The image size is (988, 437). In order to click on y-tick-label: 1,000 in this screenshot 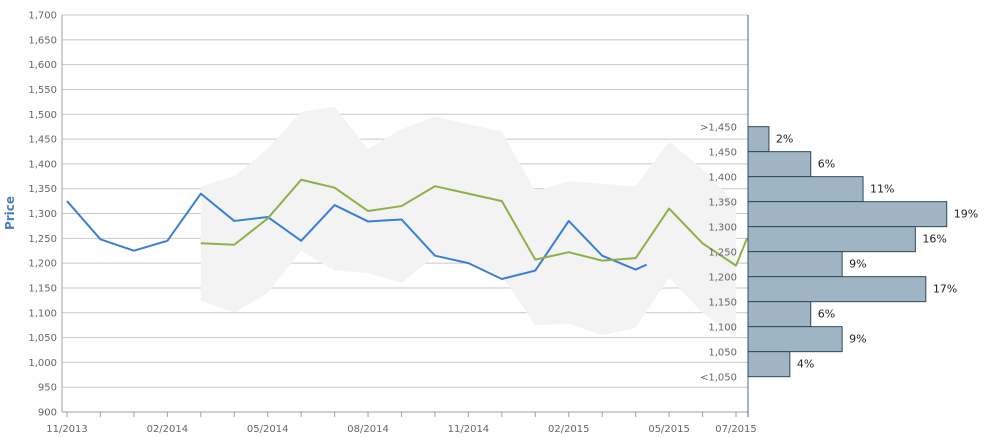, I will do `click(42, 363)`.